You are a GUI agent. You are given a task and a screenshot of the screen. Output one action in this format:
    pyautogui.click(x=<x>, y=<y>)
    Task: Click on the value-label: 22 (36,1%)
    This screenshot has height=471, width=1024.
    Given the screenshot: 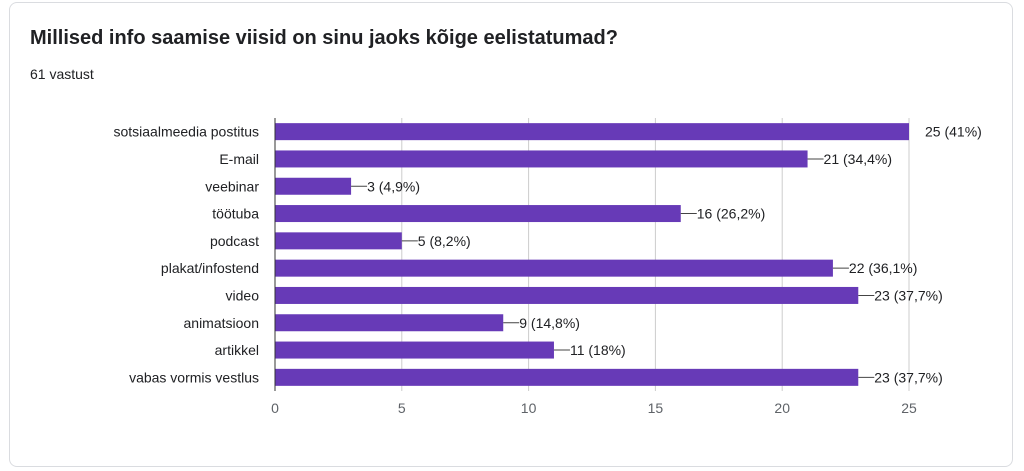 What is the action you would take?
    pyautogui.click(x=883, y=268)
    